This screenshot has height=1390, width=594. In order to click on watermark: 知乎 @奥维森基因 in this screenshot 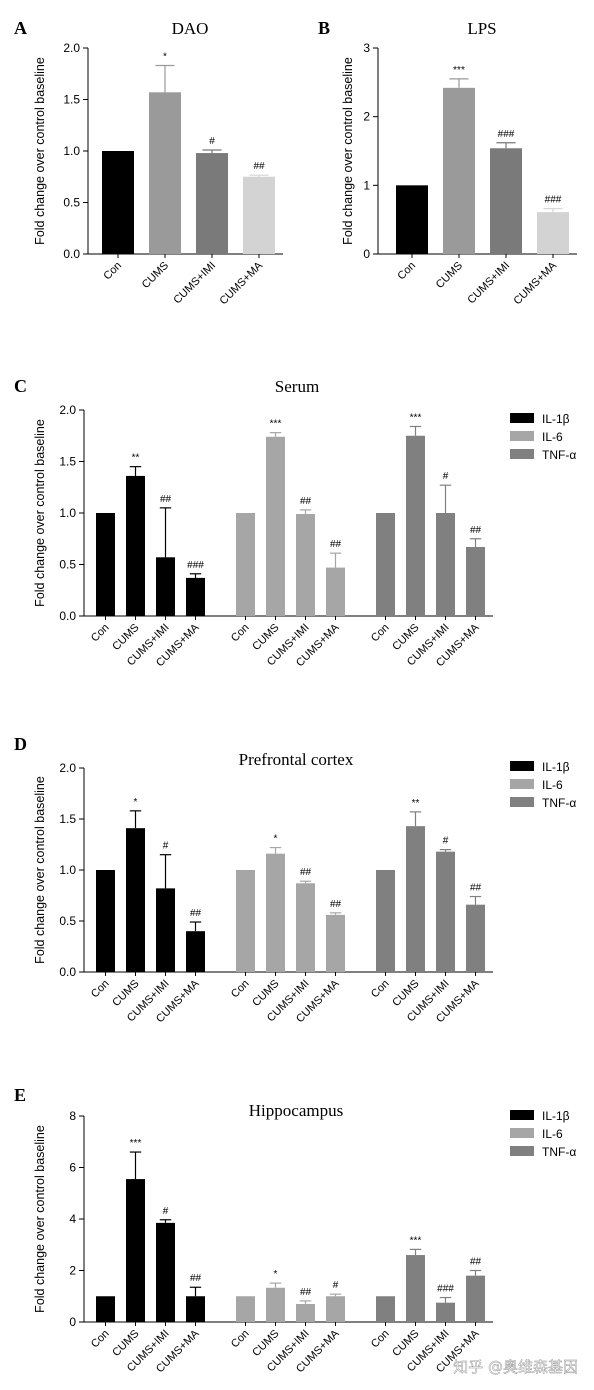, I will do `click(515, 1367)`.